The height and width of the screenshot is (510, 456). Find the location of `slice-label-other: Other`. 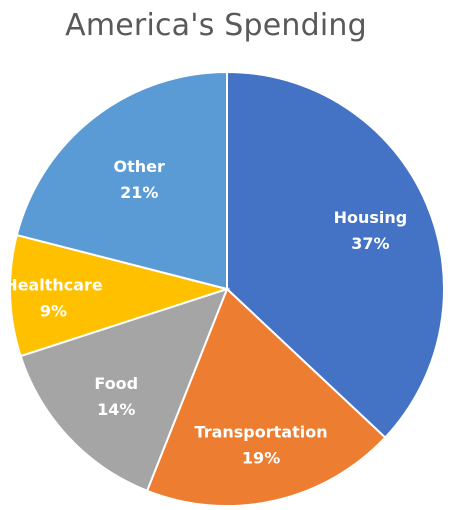

slice-label-other: Other is located at coordinates (139, 166).